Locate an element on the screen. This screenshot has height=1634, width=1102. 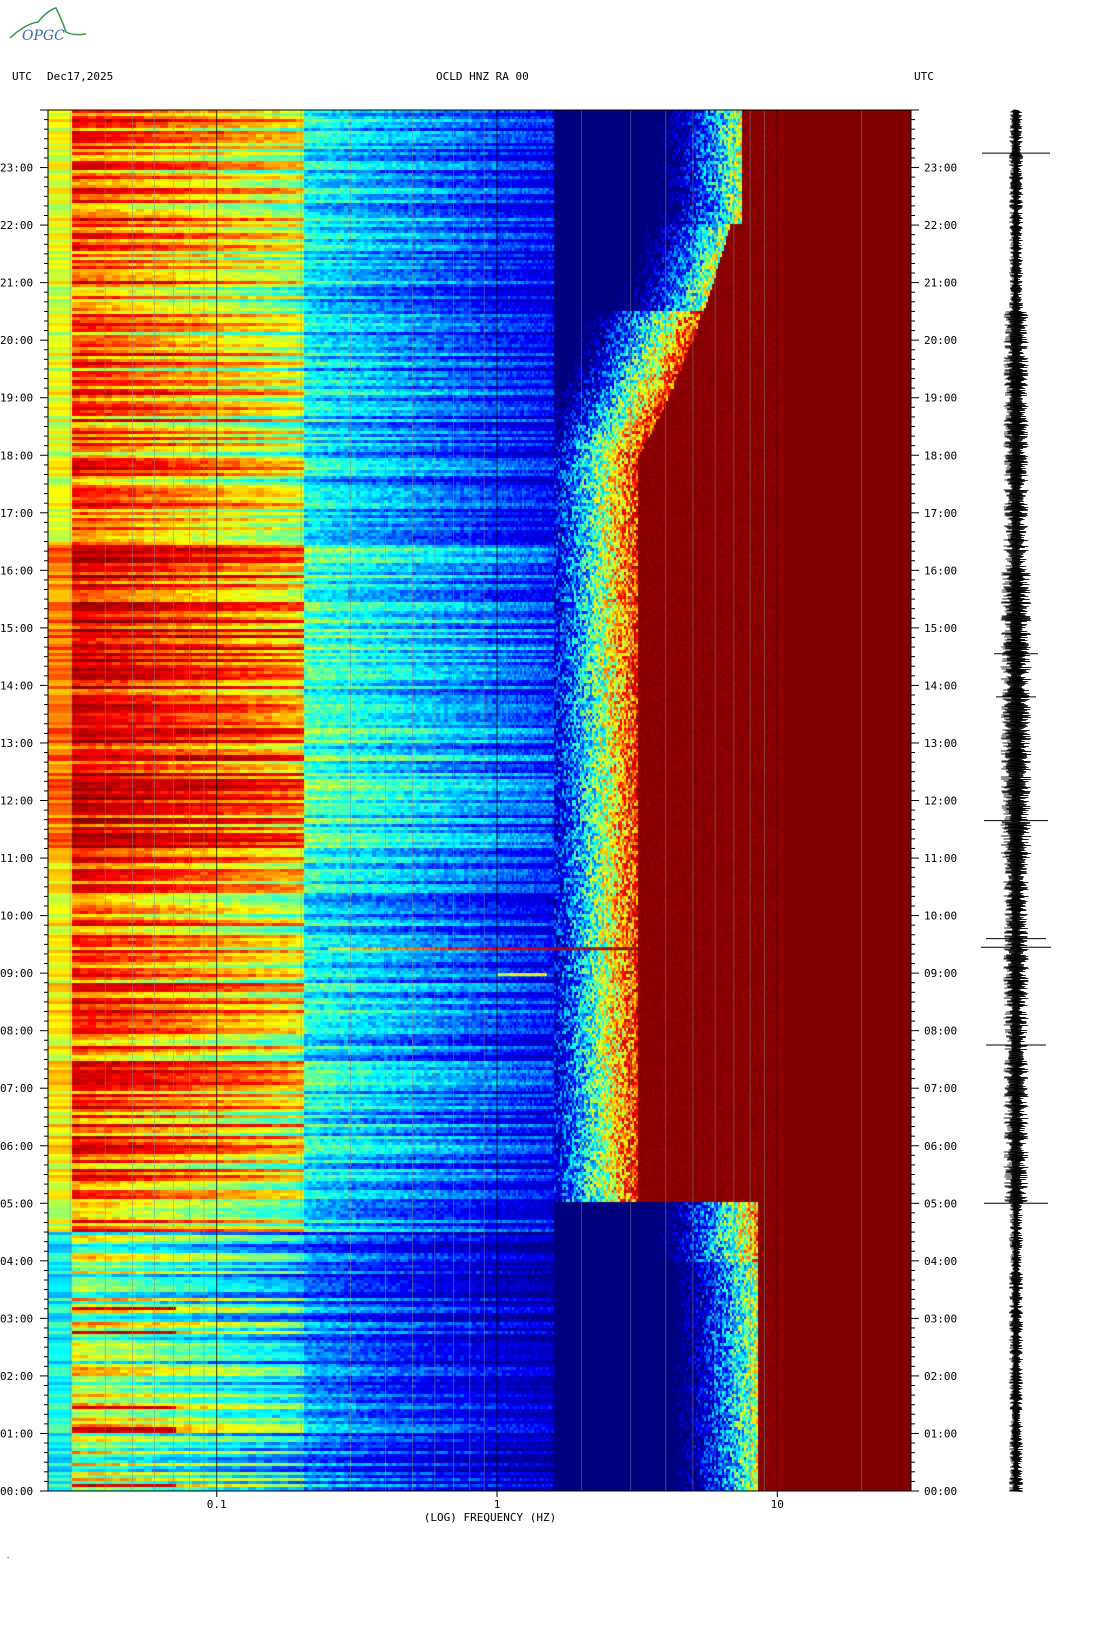
time-label-right: 20:00 is located at coordinates (940, 340).